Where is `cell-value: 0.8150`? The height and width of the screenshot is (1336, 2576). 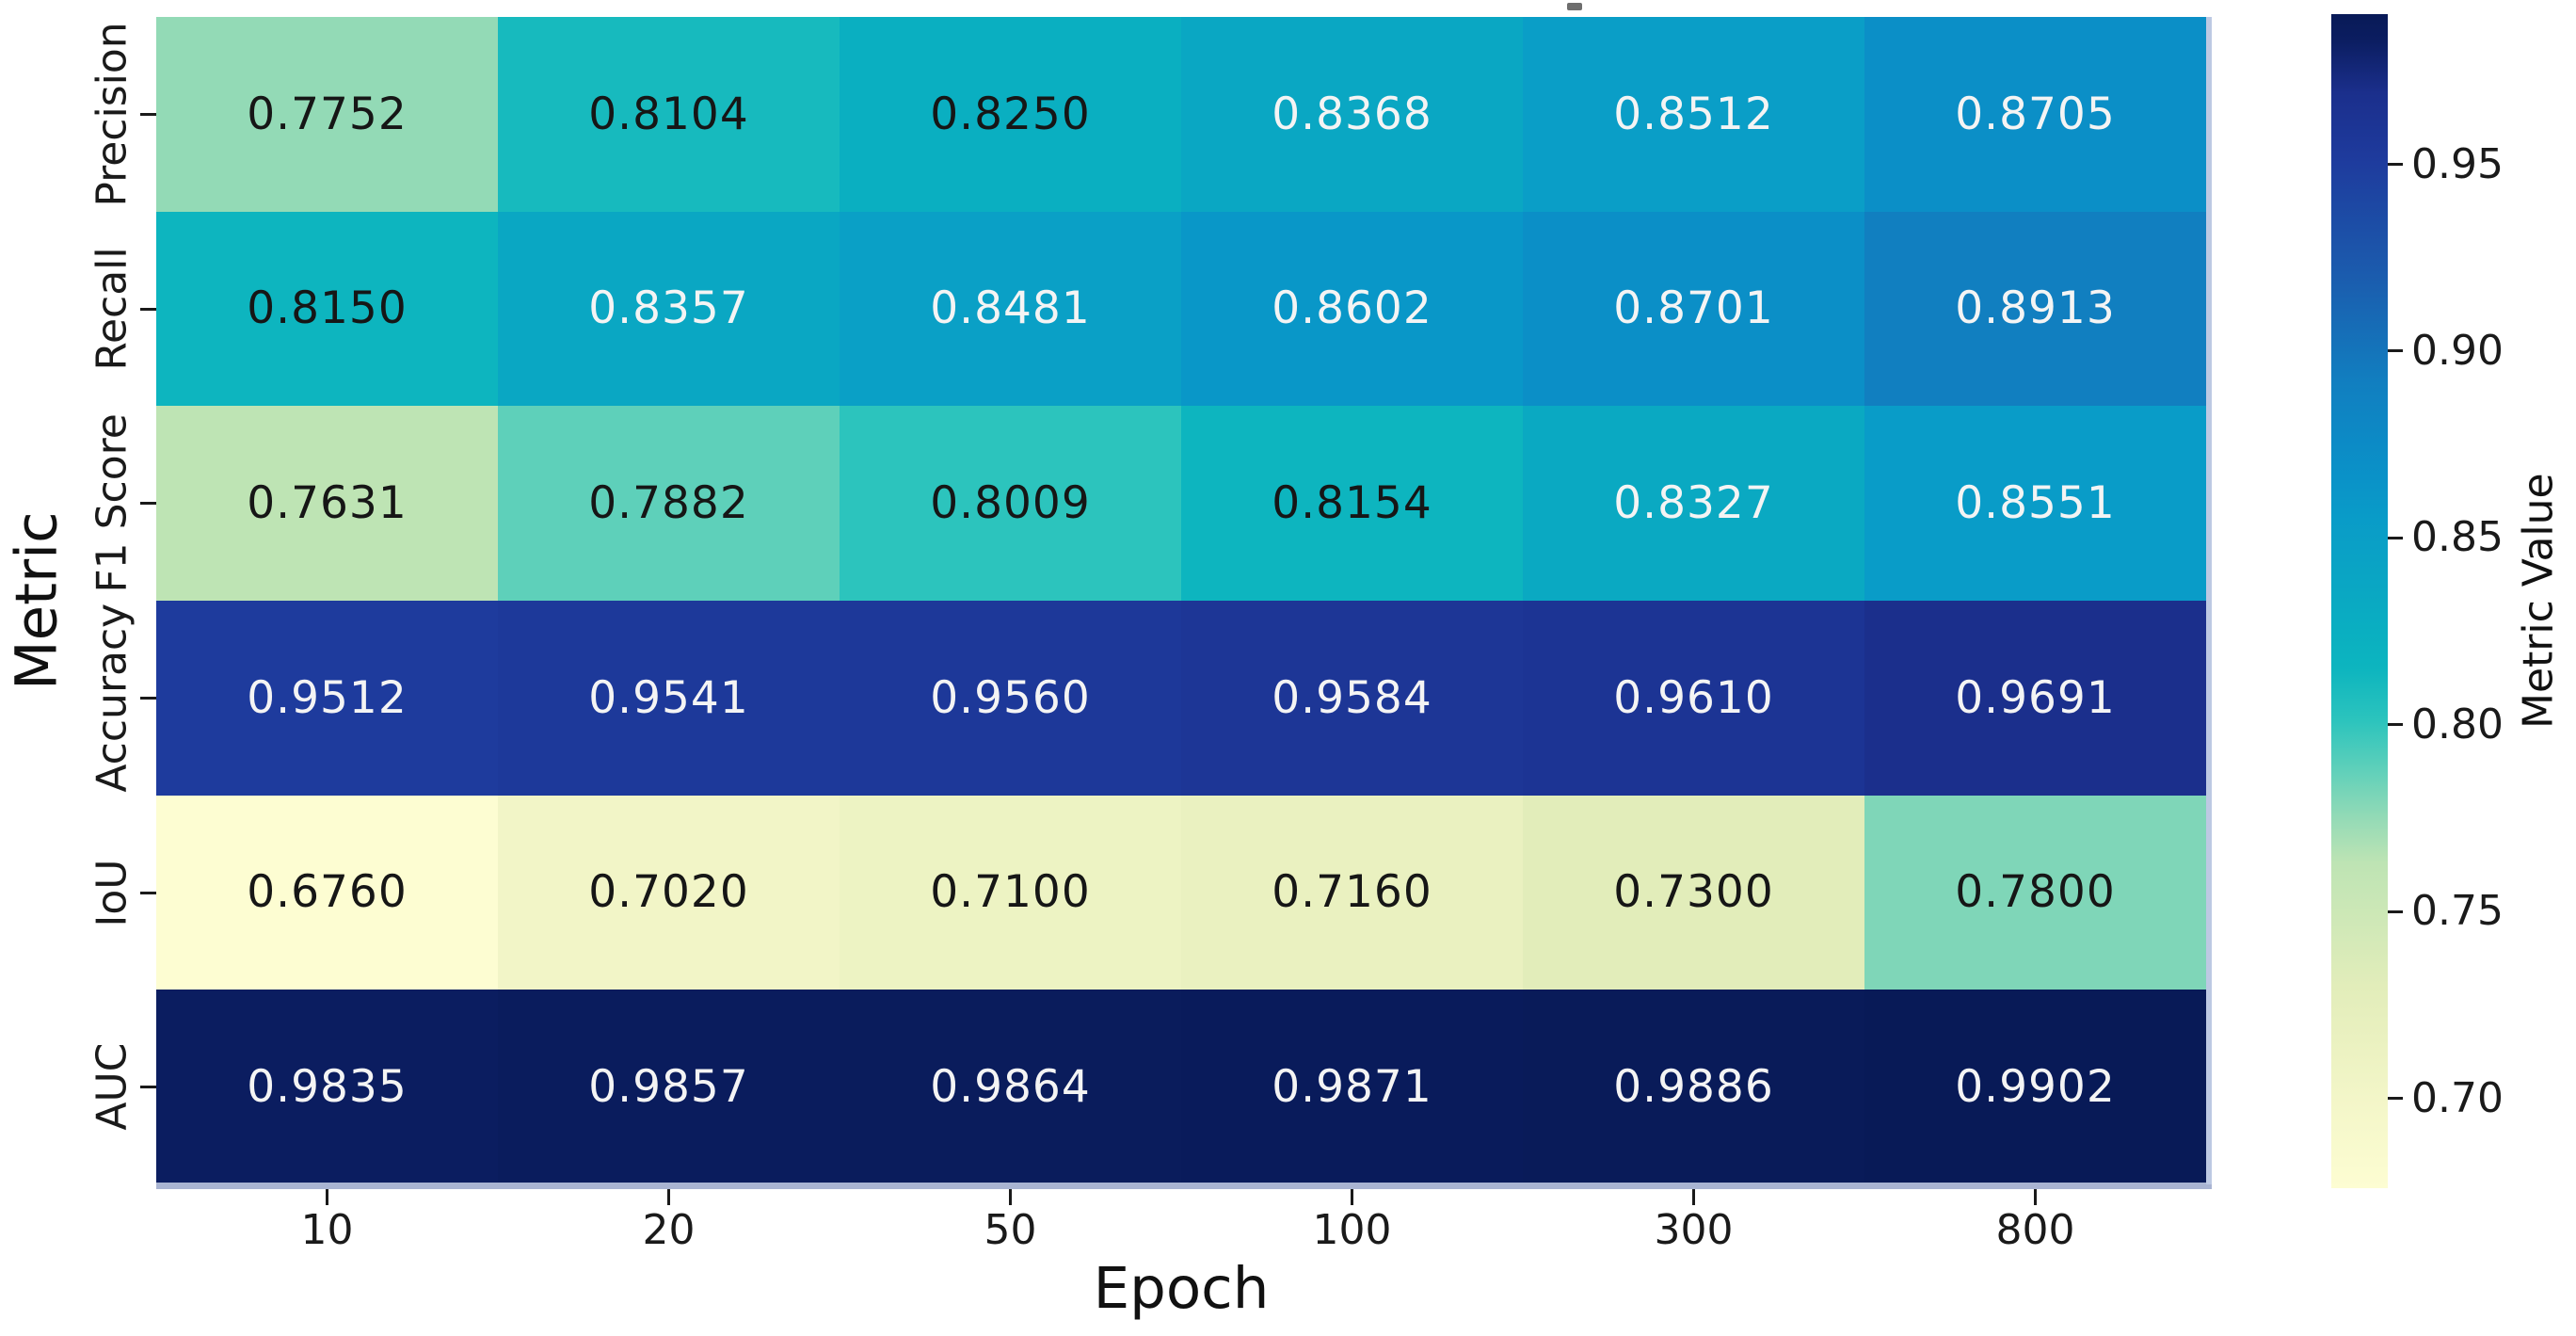
cell-value: 0.8150 is located at coordinates (327, 308).